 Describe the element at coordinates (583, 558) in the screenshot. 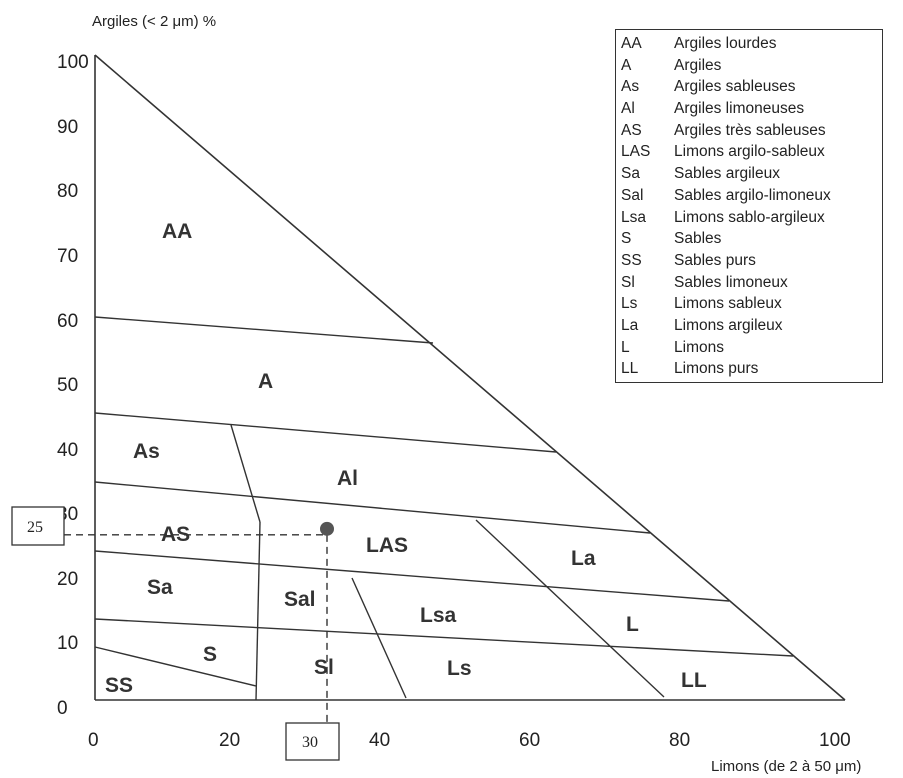

I see `region-label-la: La` at that location.